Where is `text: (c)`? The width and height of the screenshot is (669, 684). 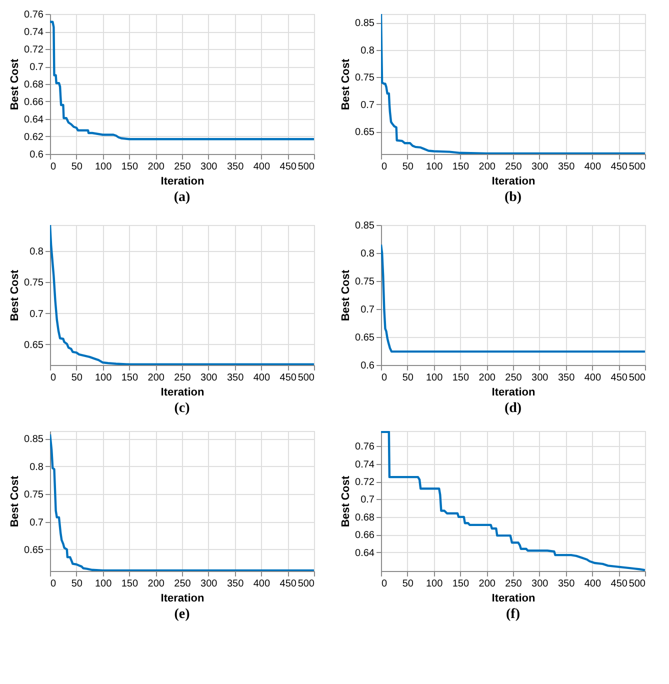 text: (c) is located at coordinates (182, 408).